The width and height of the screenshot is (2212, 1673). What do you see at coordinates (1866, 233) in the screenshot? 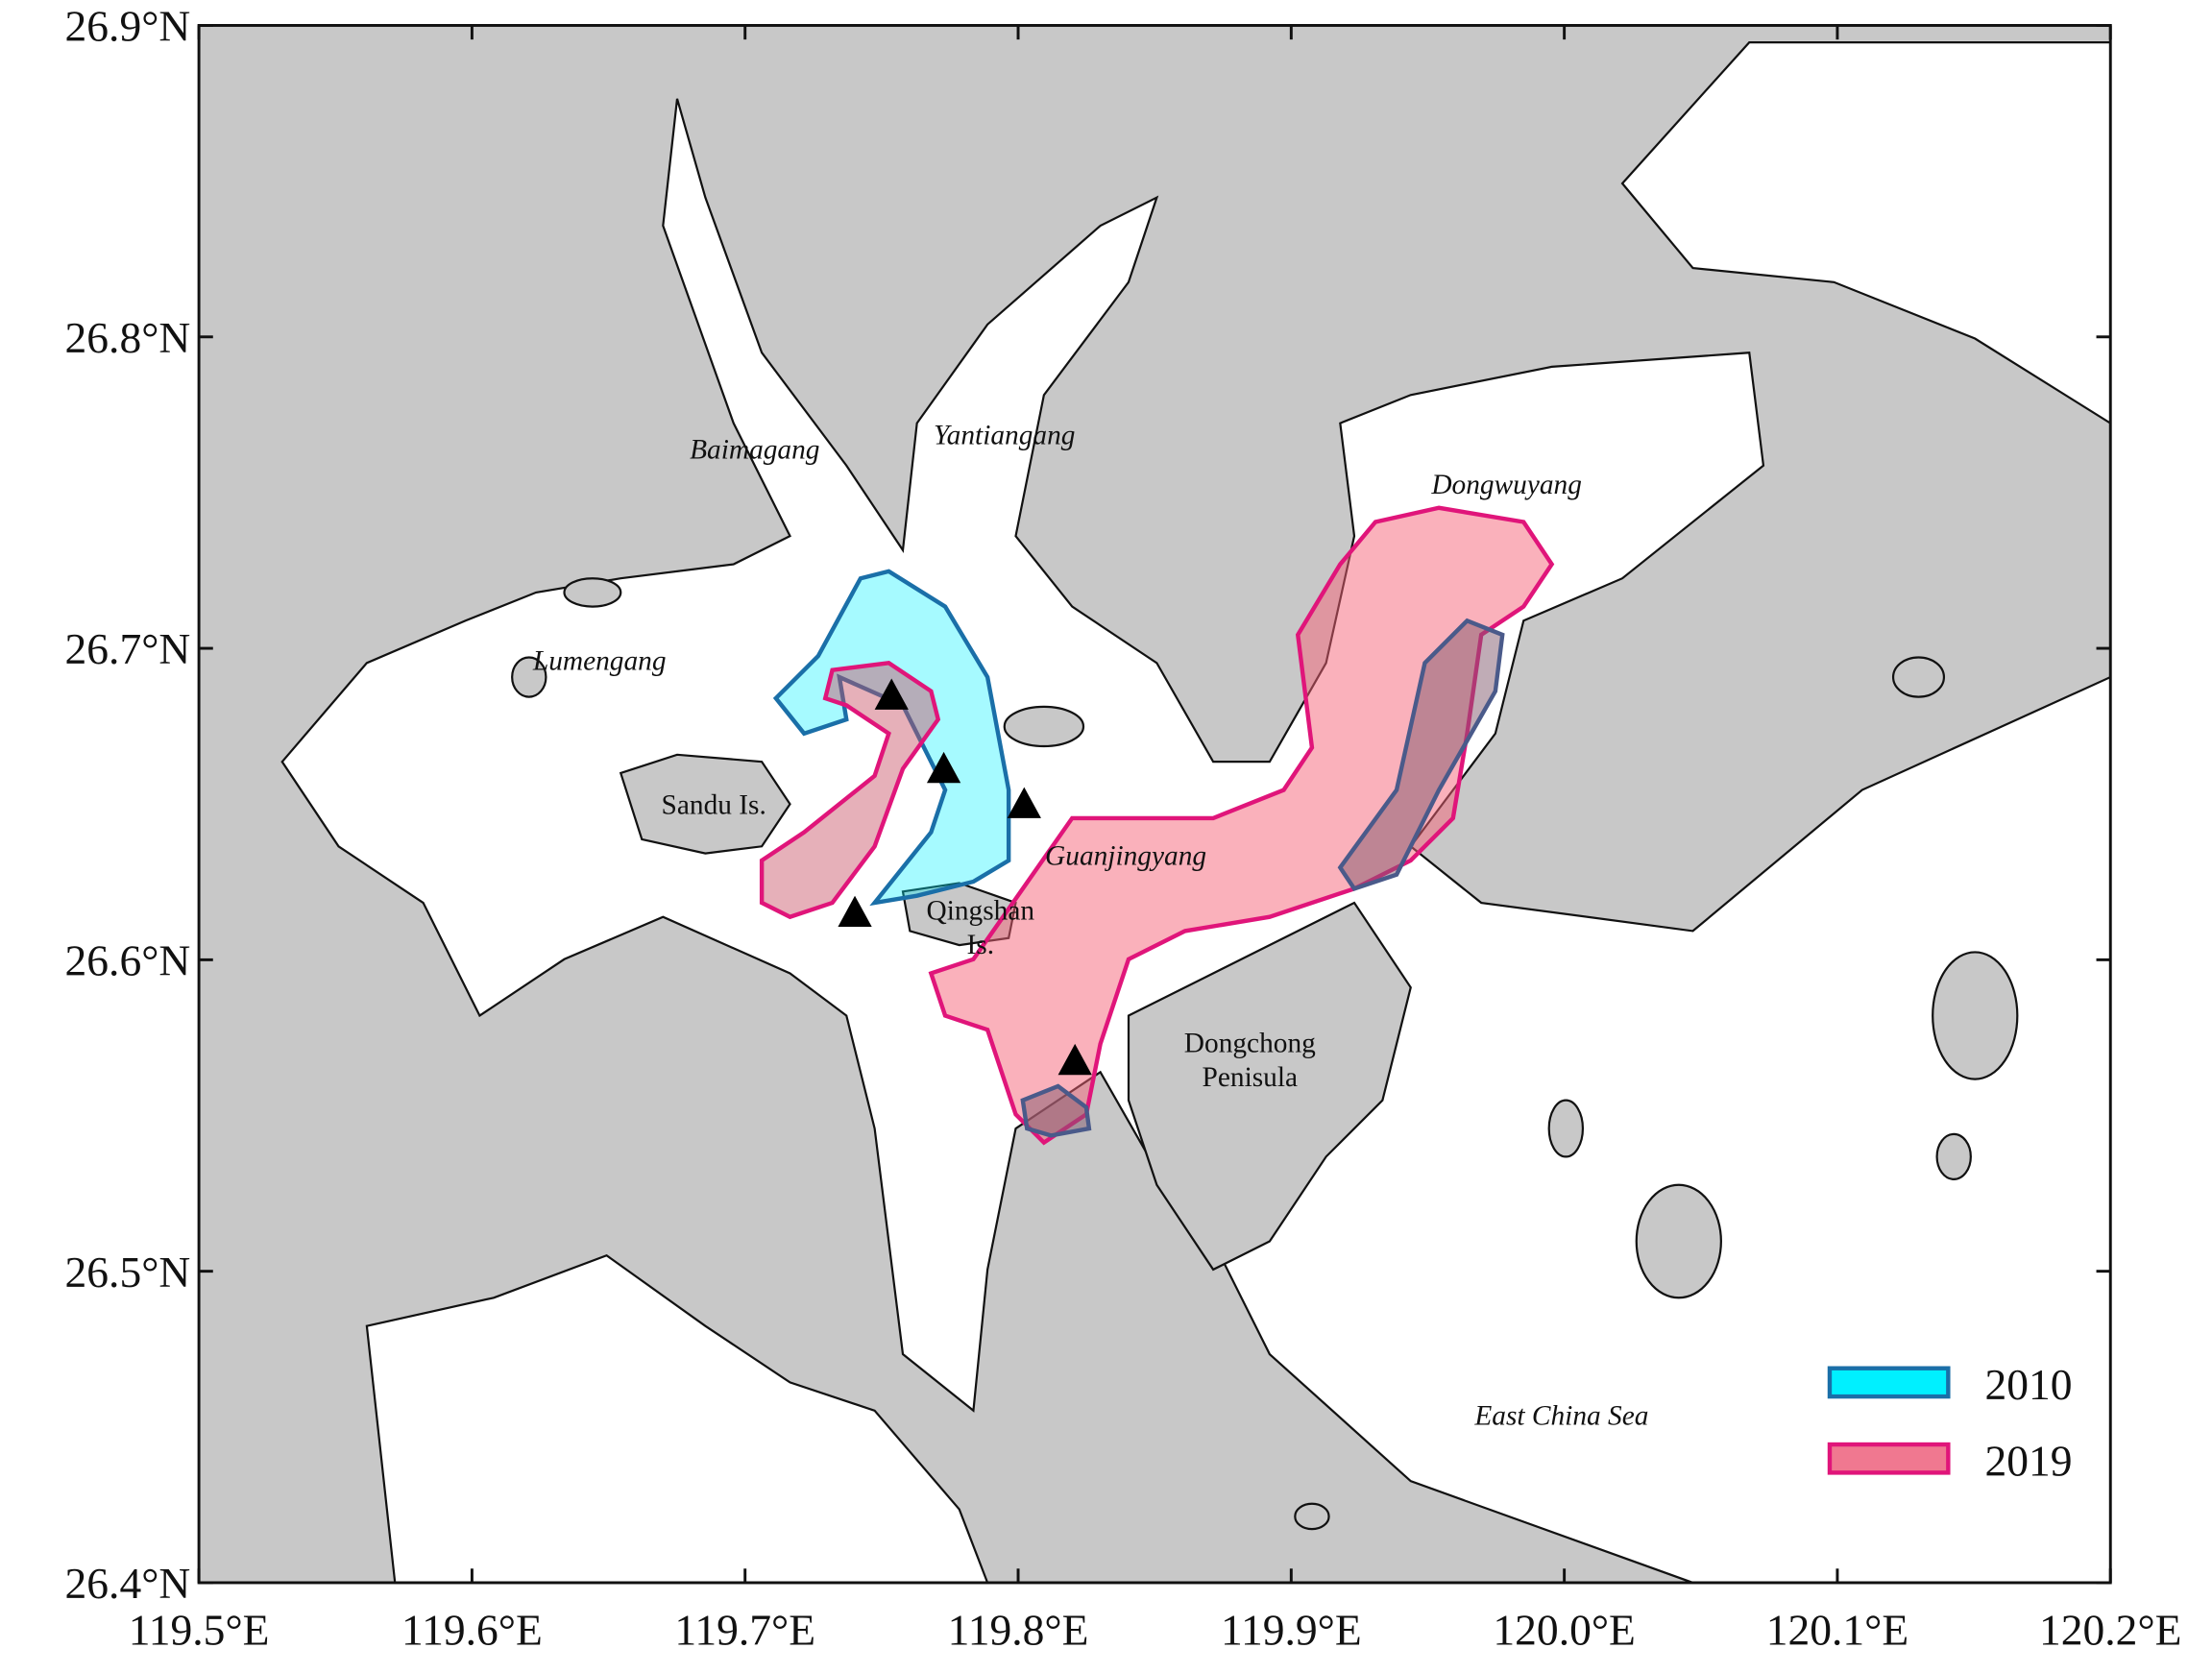
I see `northeast-water` at bounding box center [1866, 233].